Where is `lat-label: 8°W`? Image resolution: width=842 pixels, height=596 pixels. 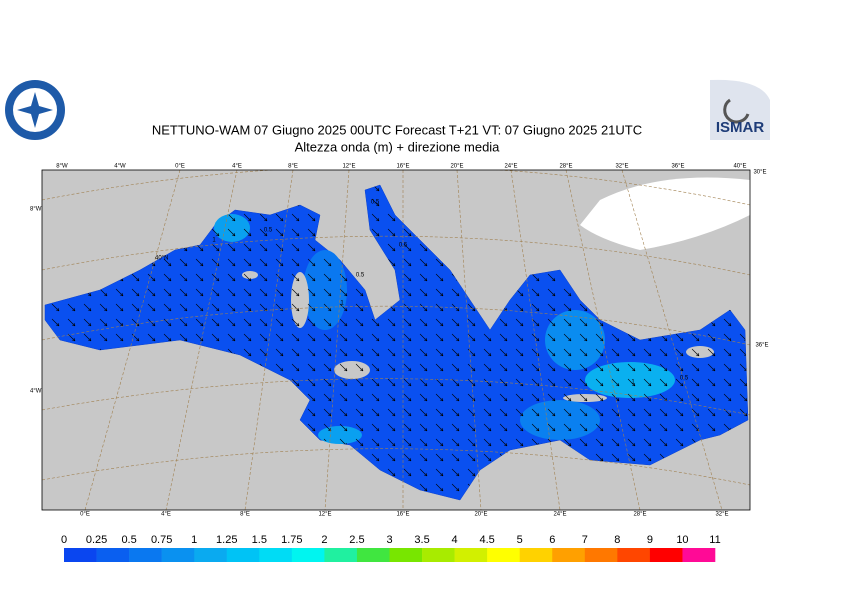
lat-label: 8°W is located at coordinates (36, 210).